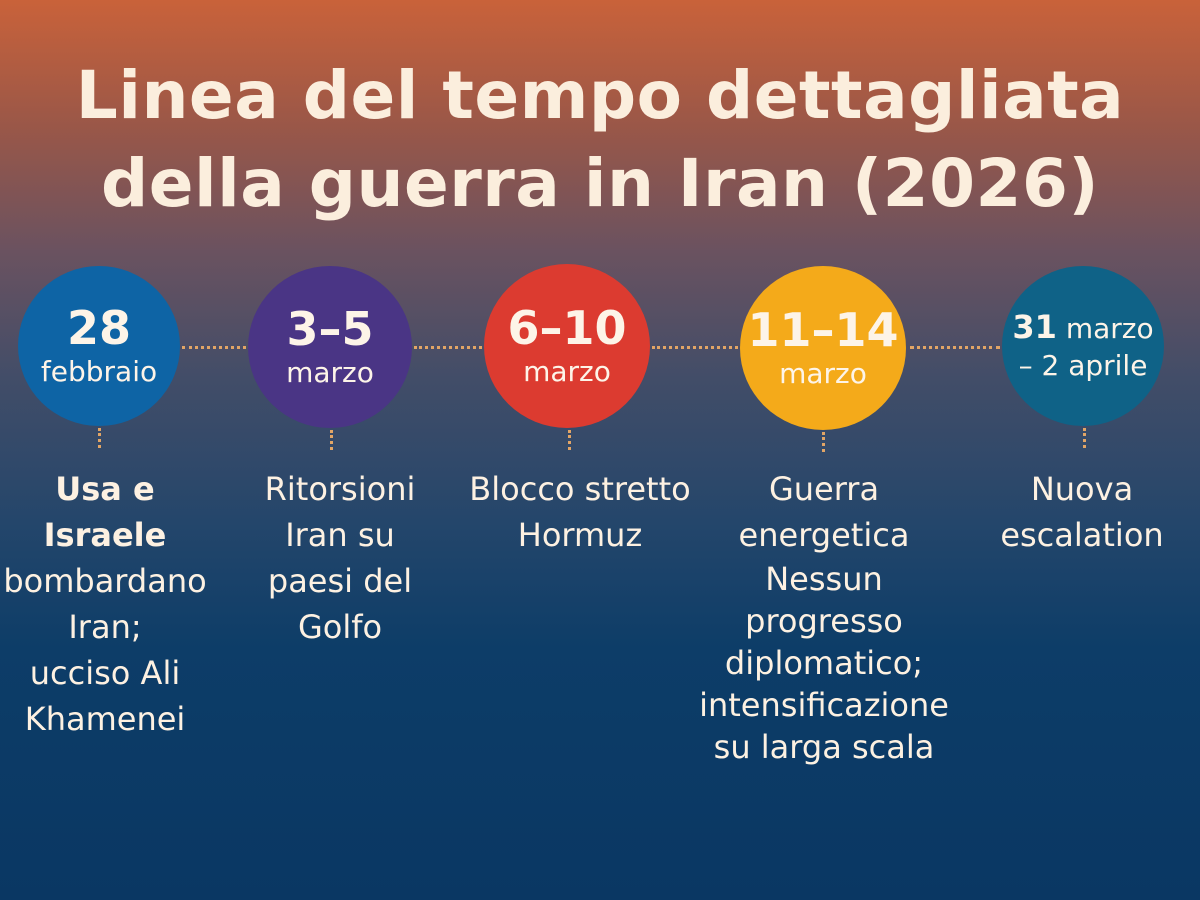 This screenshot has width=1200, height=900. Describe the element at coordinates (823, 330) in the screenshot. I see `event-4-date-main: 11–14` at that location.